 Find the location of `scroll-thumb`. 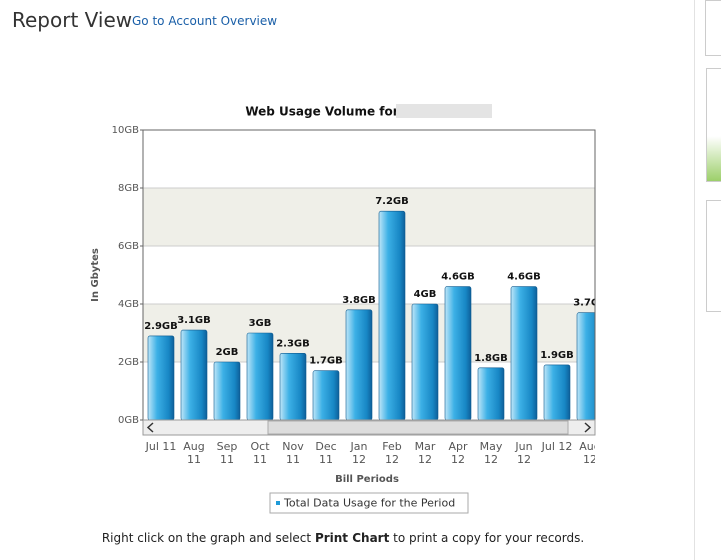

scroll-thumb is located at coordinates (418, 427).